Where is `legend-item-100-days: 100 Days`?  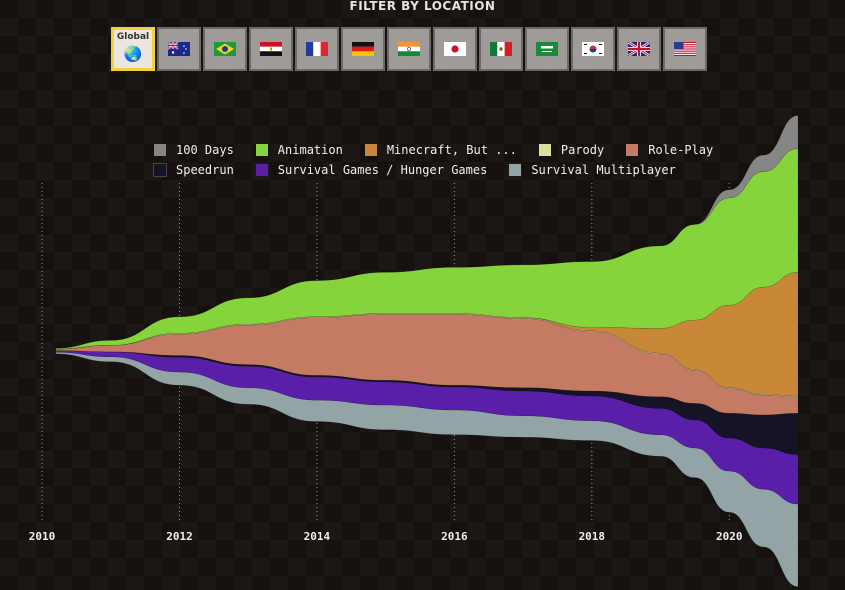 legend-item-100-days: 100 Days is located at coordinates (194, 150).